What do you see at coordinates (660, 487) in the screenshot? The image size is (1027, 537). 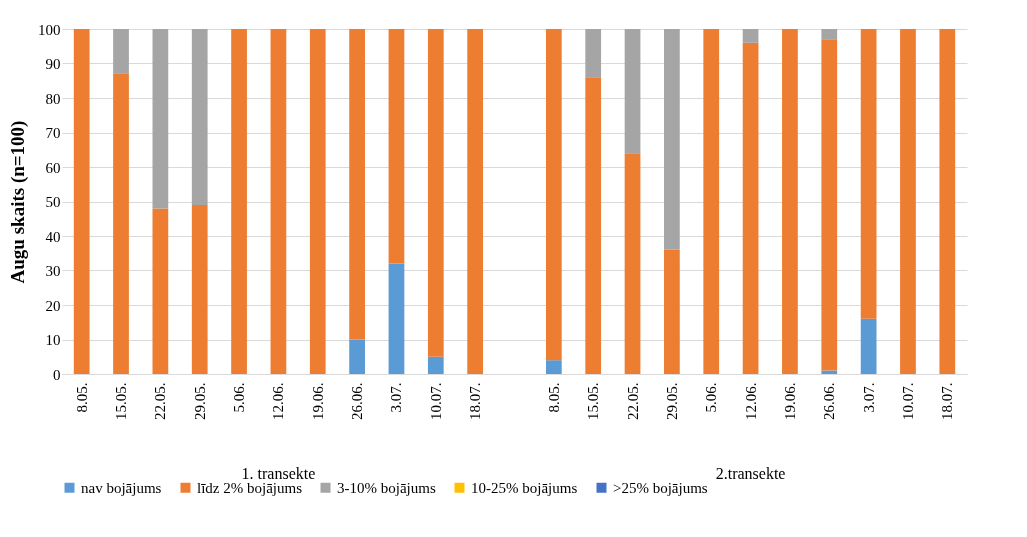 I see `legend-label: >25% bojājums` at bounding box center [660, 487].